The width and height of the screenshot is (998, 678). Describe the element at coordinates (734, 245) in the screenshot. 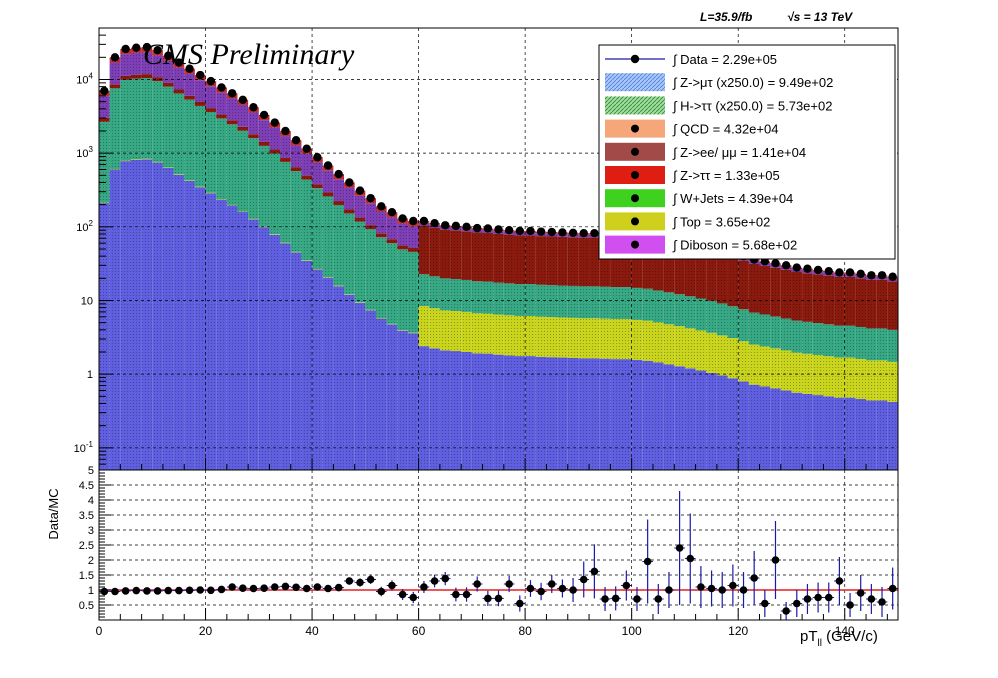

I see `legend-label: ∫ Diboson = 5.68e+02` at that location.